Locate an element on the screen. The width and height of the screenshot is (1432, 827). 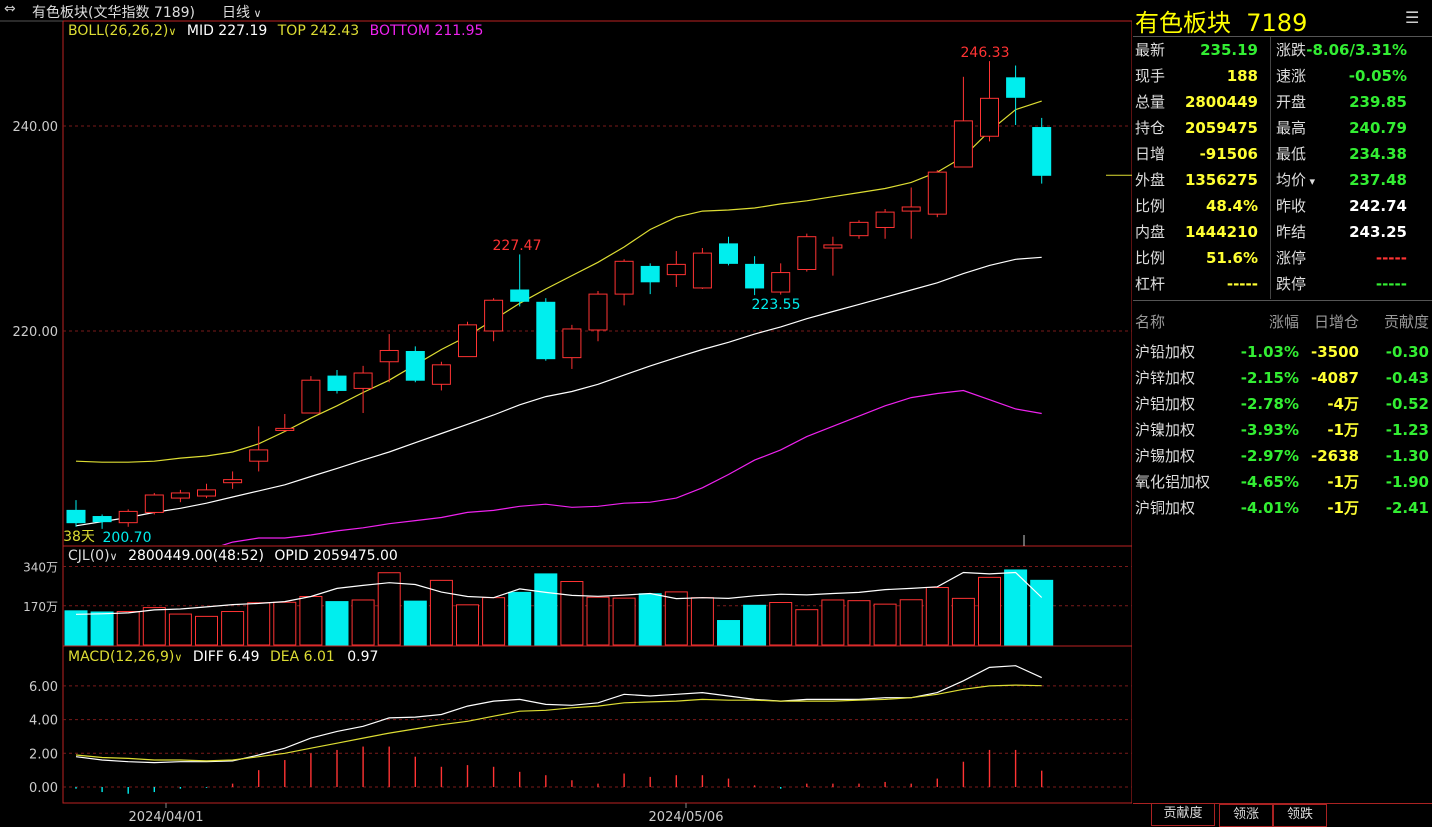
macd-panel is located at coordinates (559, 729).